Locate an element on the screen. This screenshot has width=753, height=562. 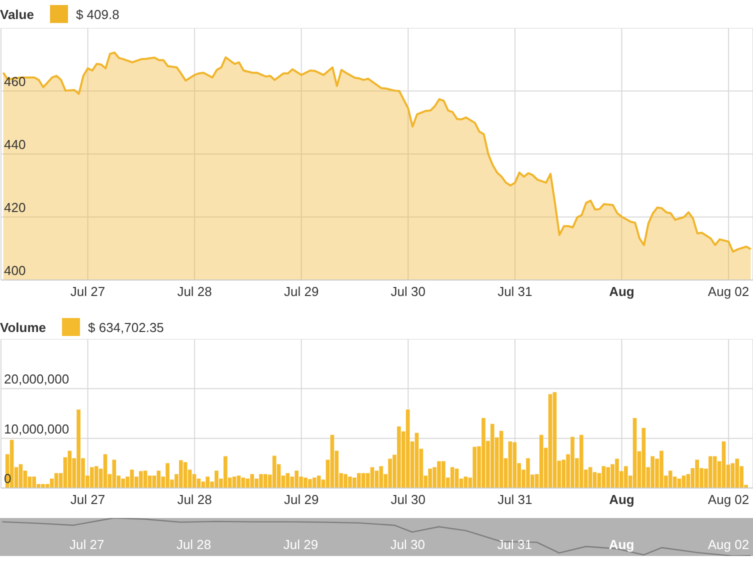
legend-label: Volume is located at coordinates (23, 327).